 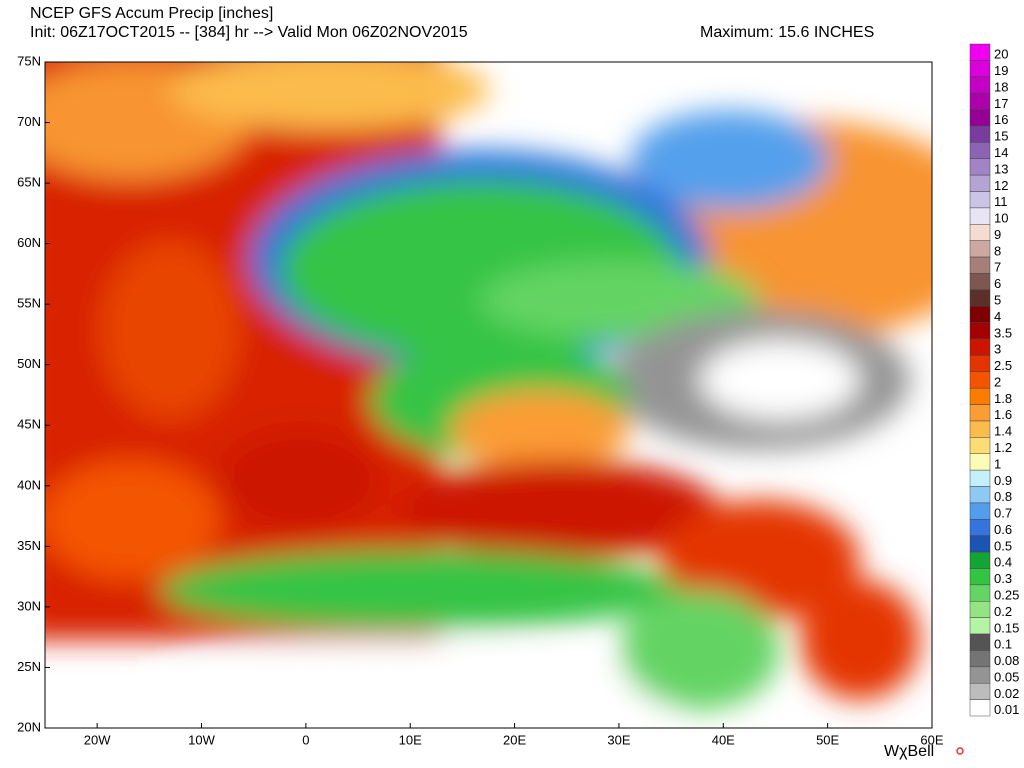 I want to click on lat-label: 60N, so click(x=29, y=242).